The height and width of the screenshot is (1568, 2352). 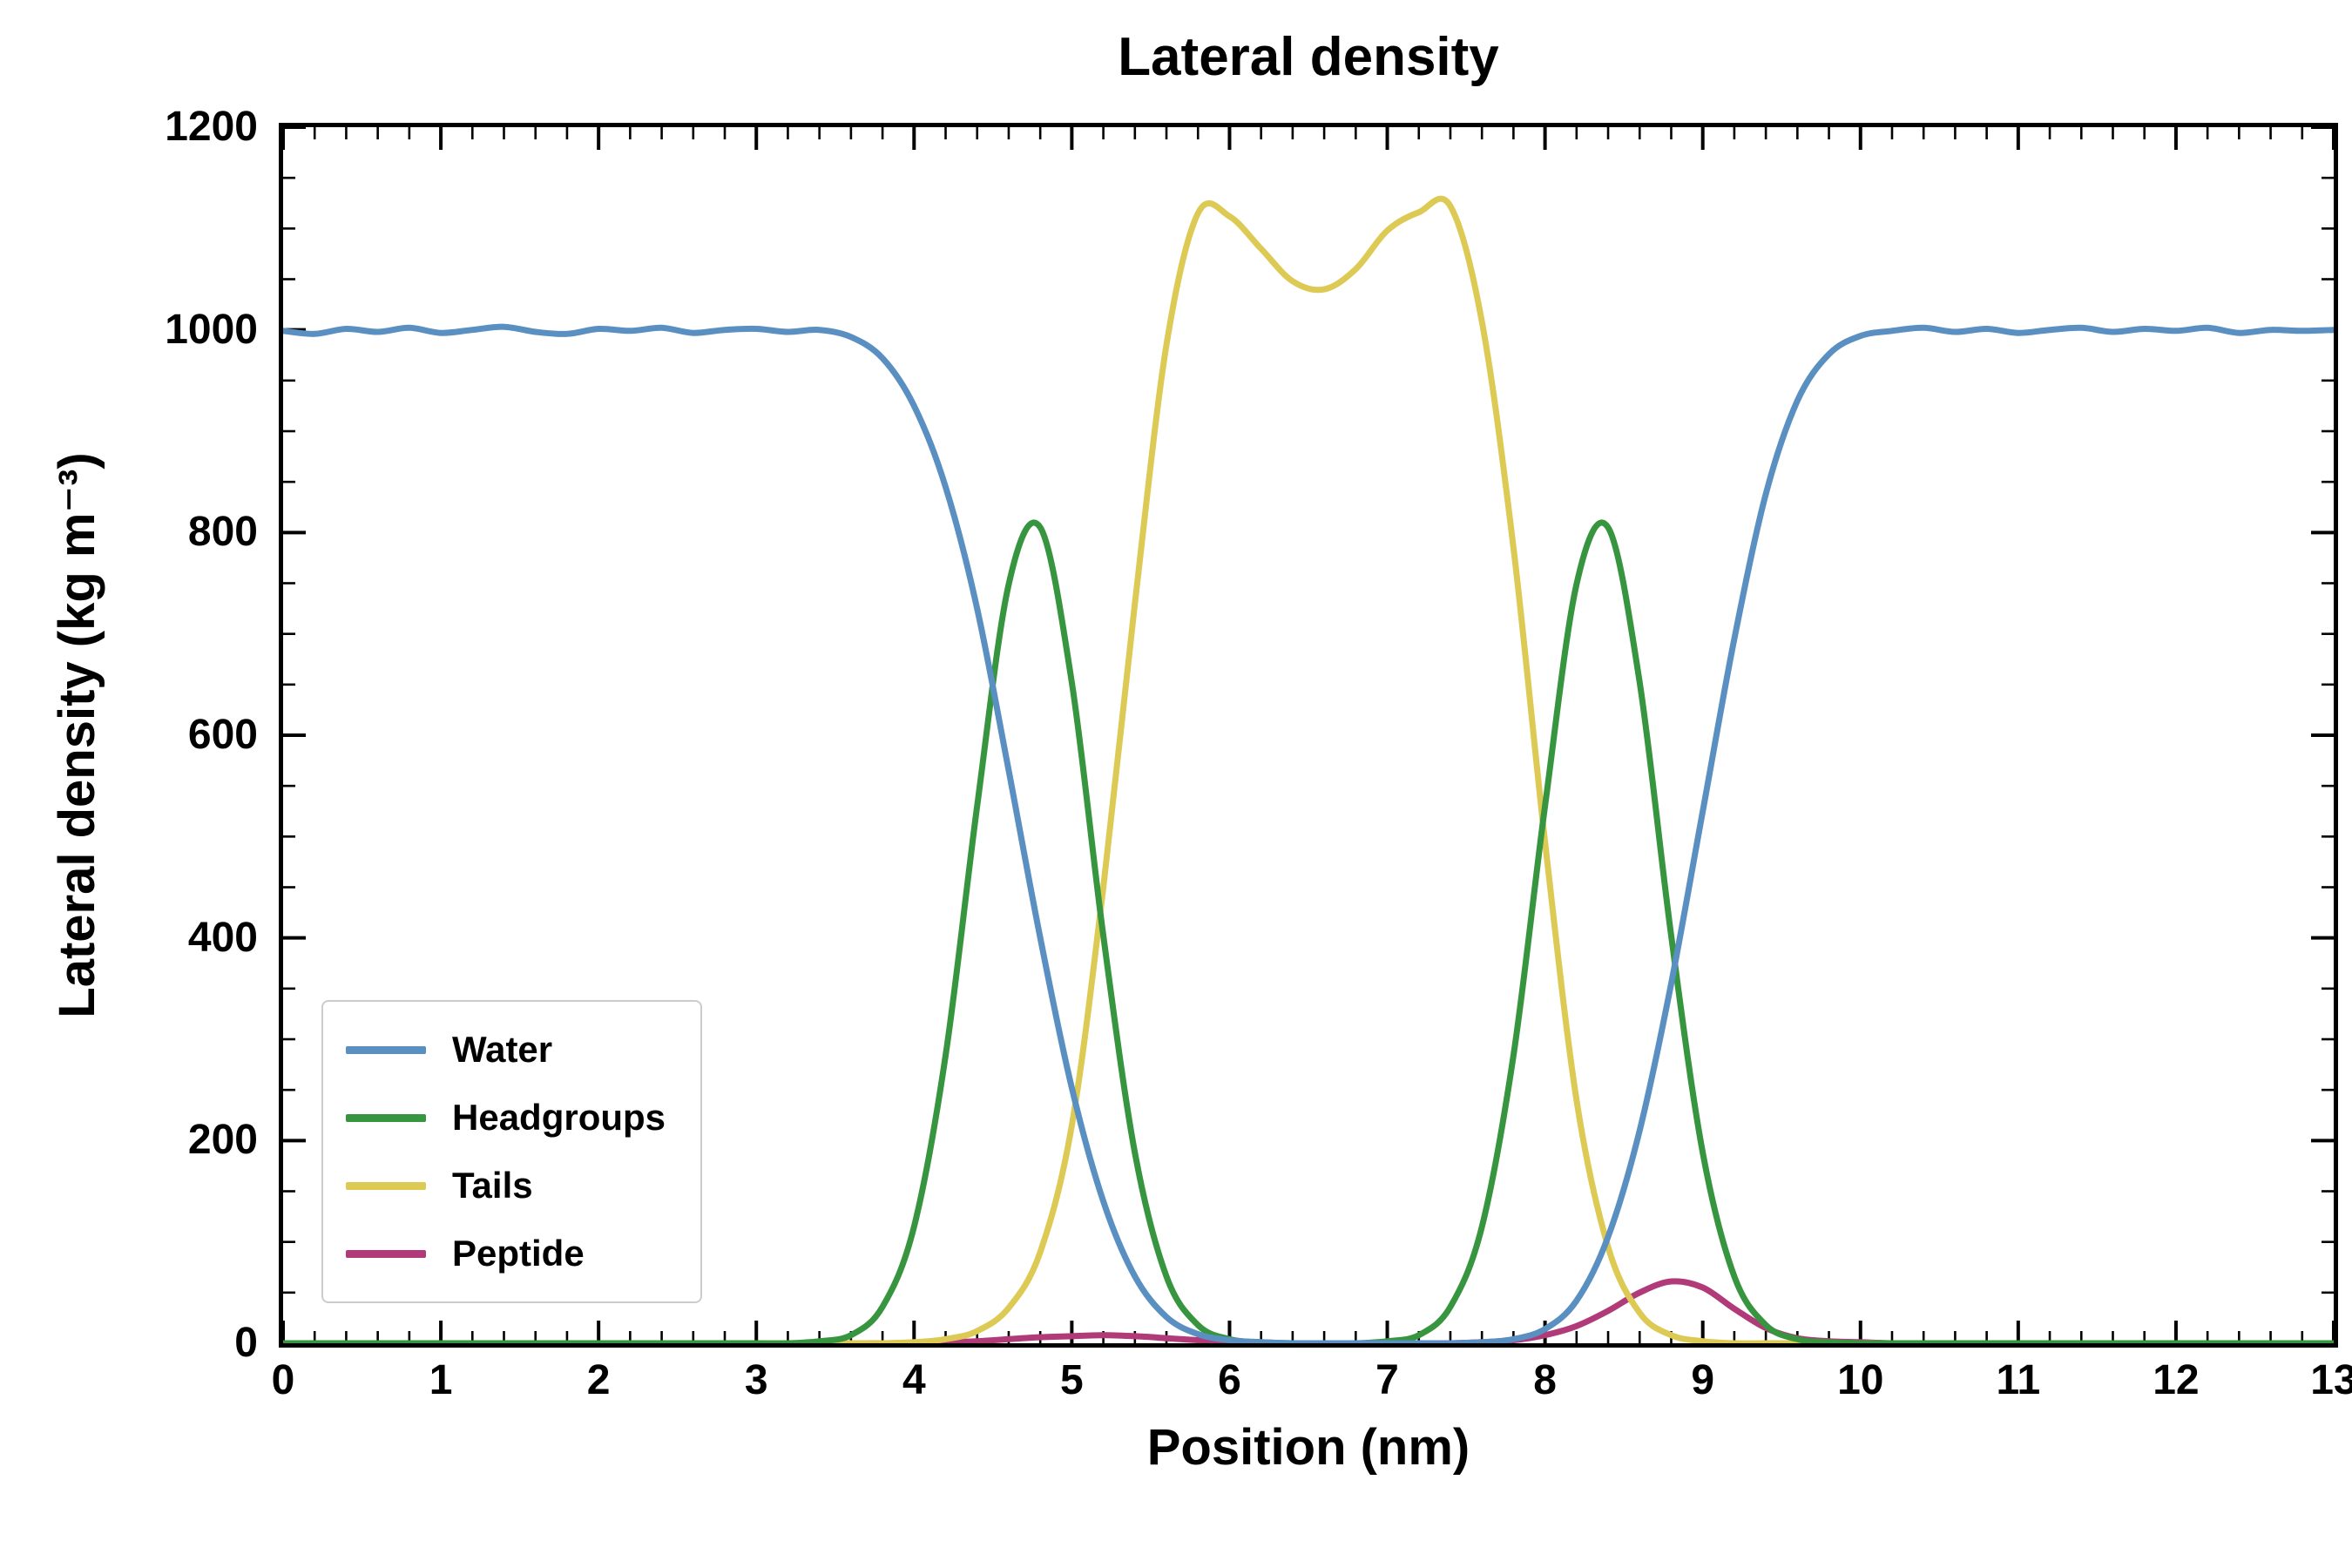 I want to click on x-tick-label: 6, so click(x=1230, y=1380).